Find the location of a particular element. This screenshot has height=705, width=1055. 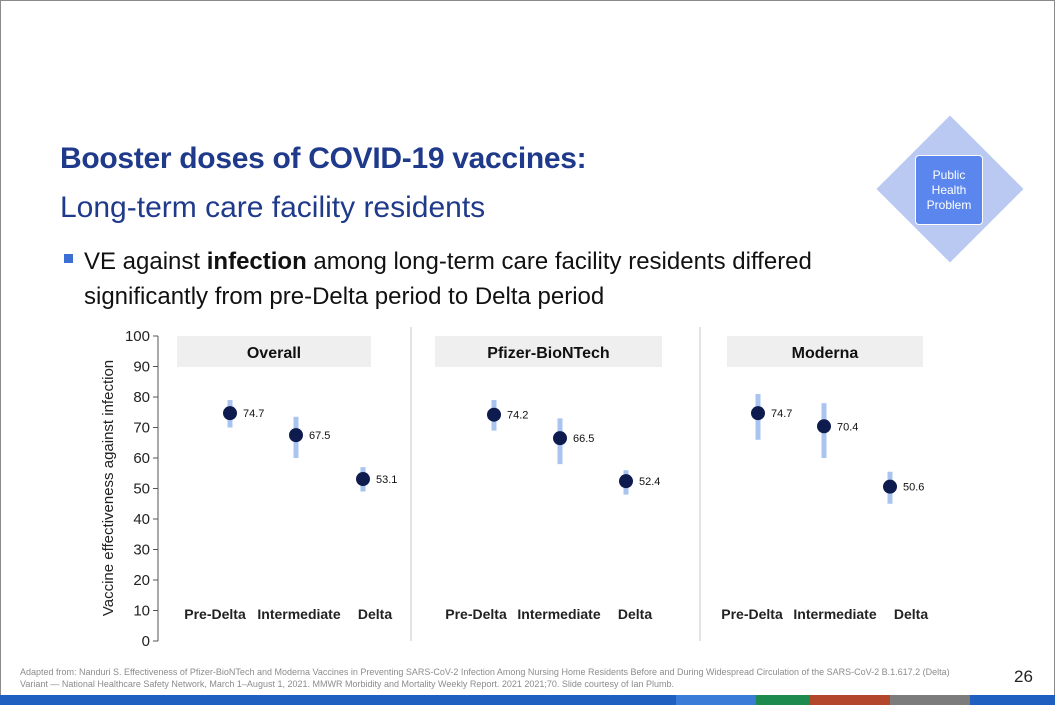

y-tick-label: 40 is located at coordinates (141, 519).